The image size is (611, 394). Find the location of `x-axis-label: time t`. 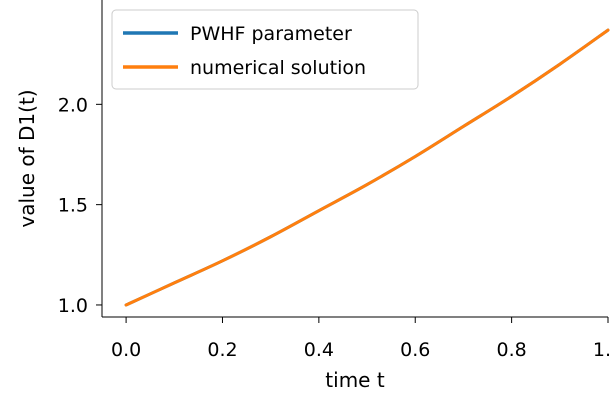

x-axis-label: time t is located at coordinates (355, 380).